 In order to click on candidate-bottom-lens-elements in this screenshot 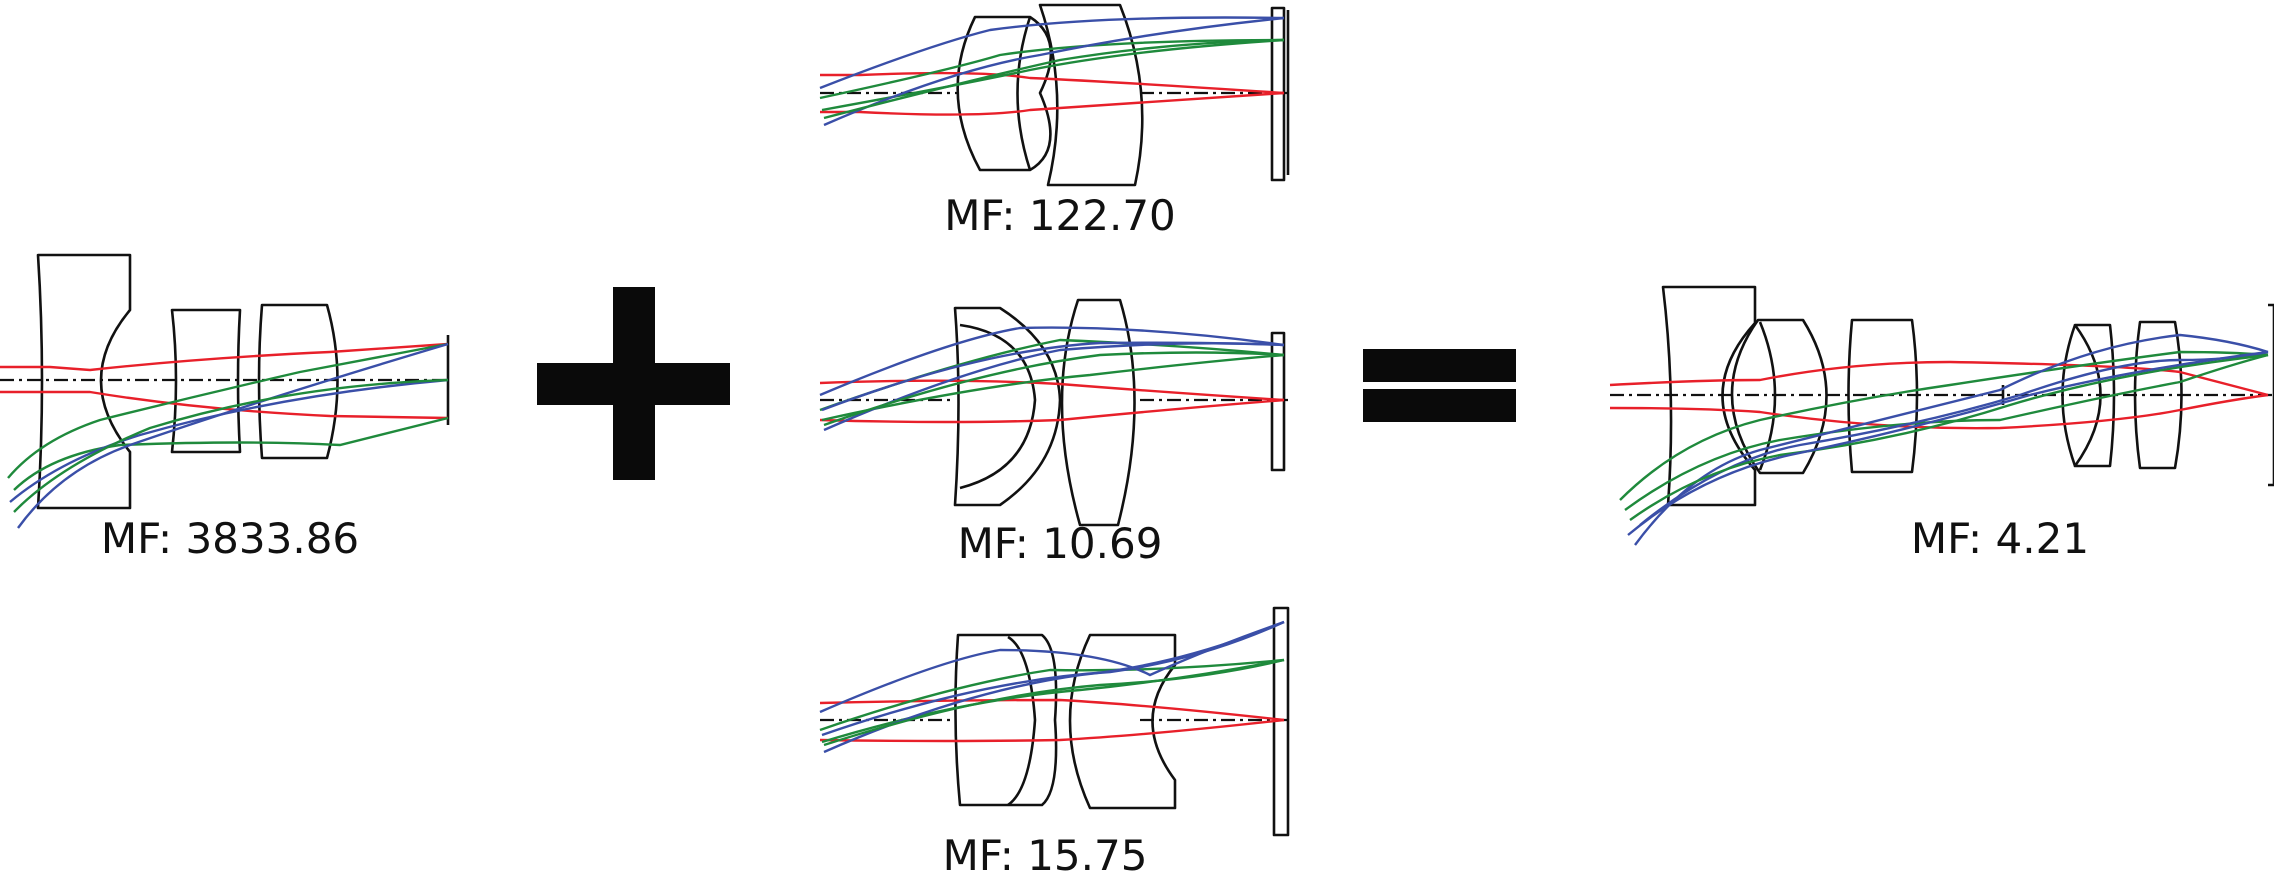, I will do `click(1122, 721)`.